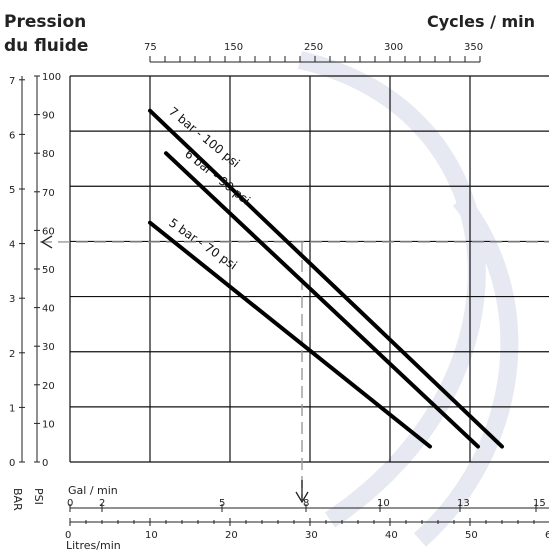 The height and width of the screenshot is (552, 549). Describe the element at coordinates (233, 47) in the screenshot. I see `top-tick-label: 150` at that location.